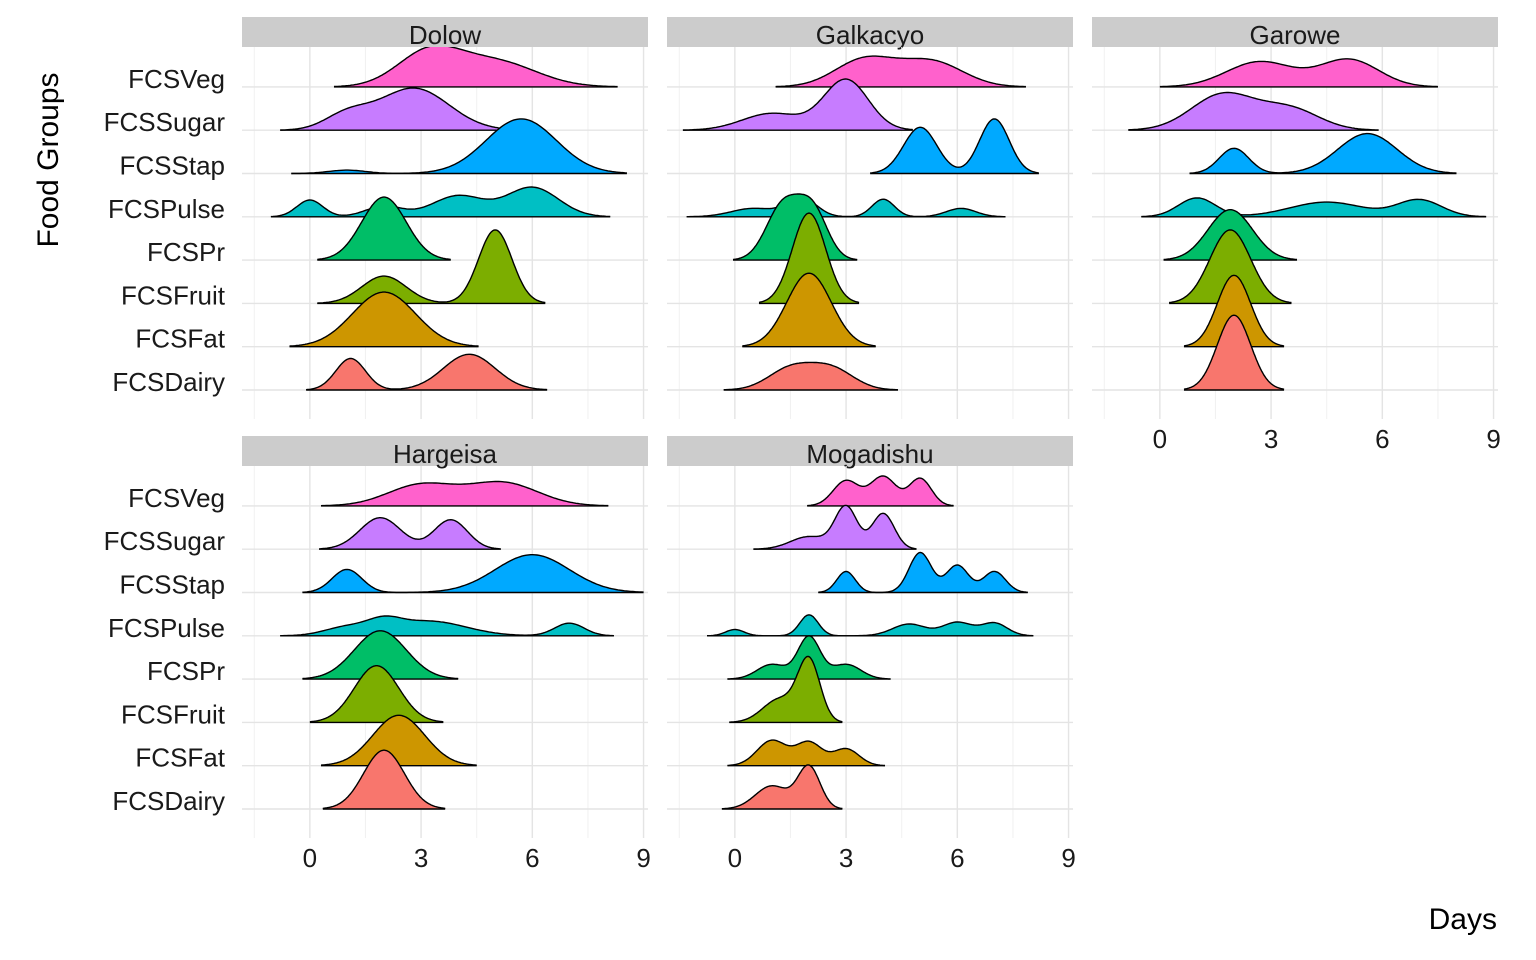 Image resolution: width=1536 pixels, height=960 pixels. I want to click on grid-lines, so click(1295, 233).